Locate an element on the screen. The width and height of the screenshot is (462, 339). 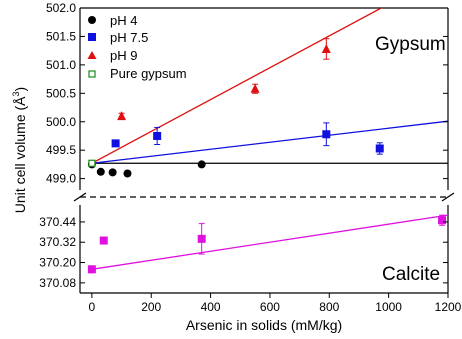
y-tick-label-bottom-0: 370.08 is located at coordinates (57, 283).